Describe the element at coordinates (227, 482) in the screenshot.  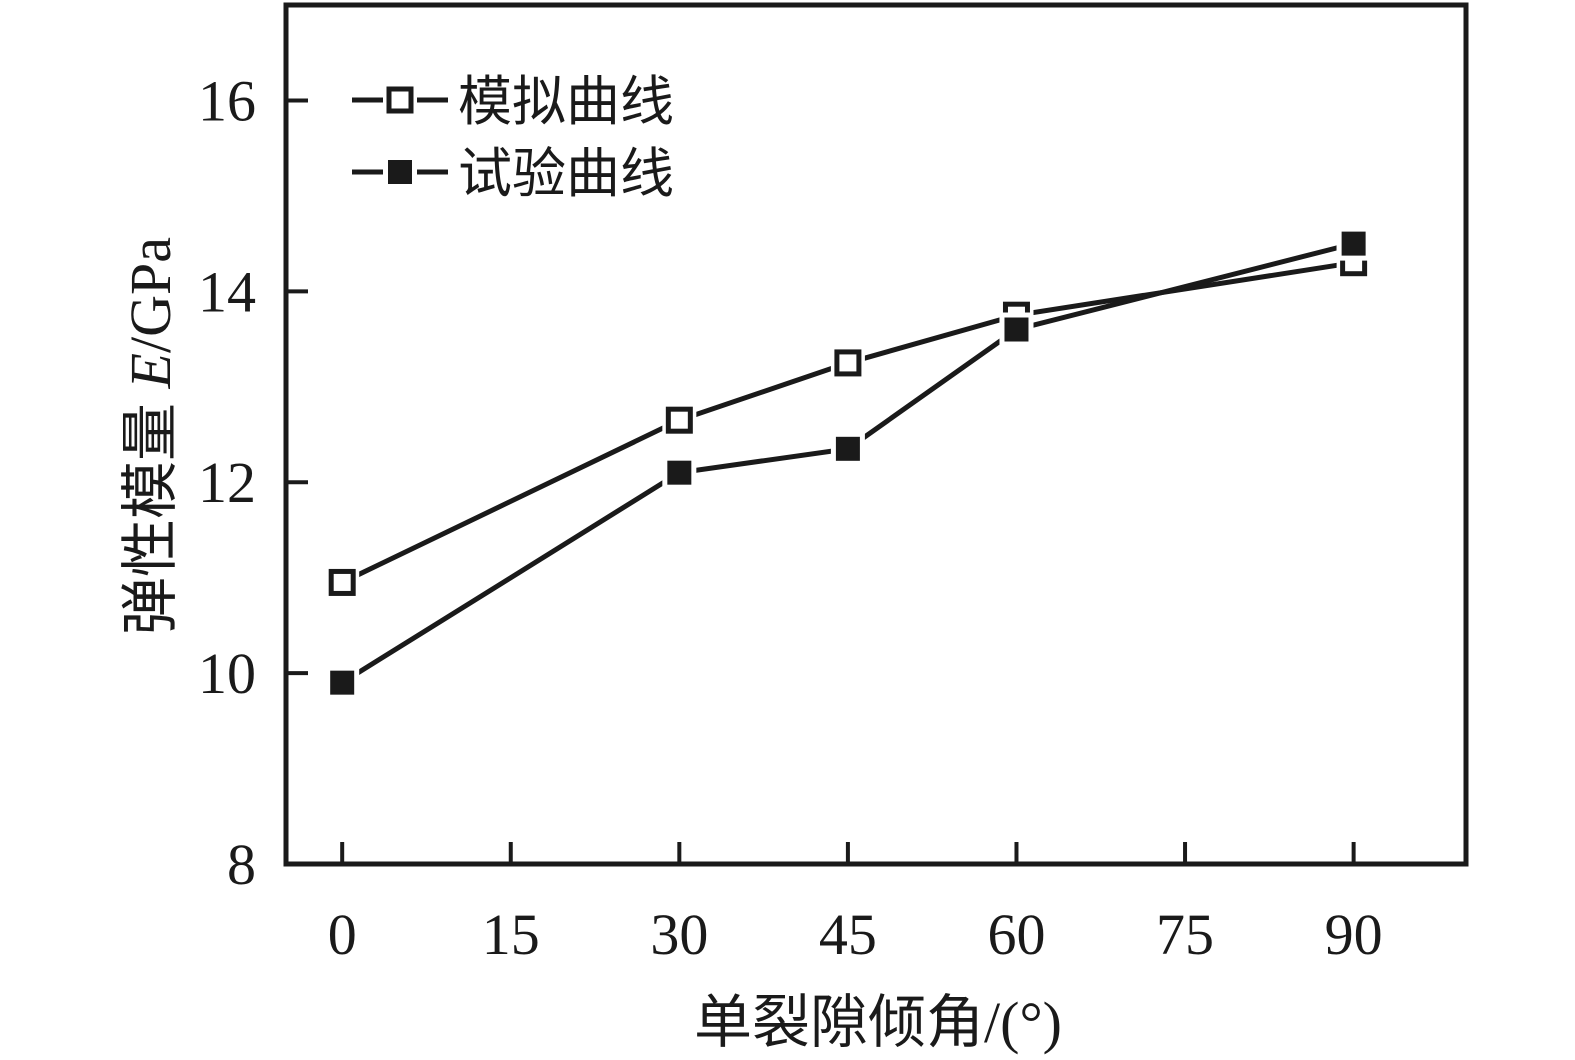
I see `y-tick-label: 12` at that location.